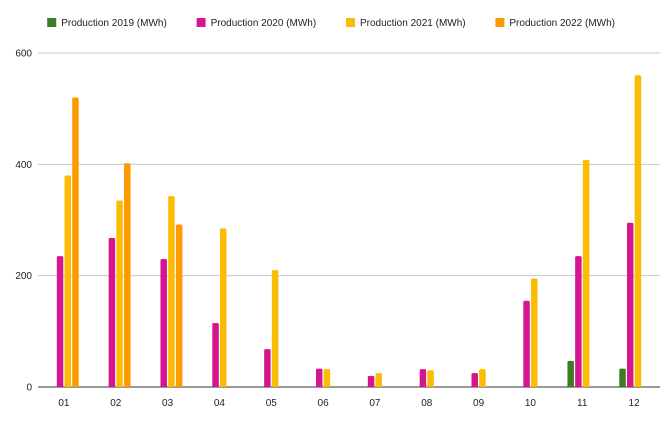 This screenshot has height=430, width=670. What do you see at coordinates (272, 403) in the screenshot?
I see `x-tick-label: 05` at bounding box center [272, 403].